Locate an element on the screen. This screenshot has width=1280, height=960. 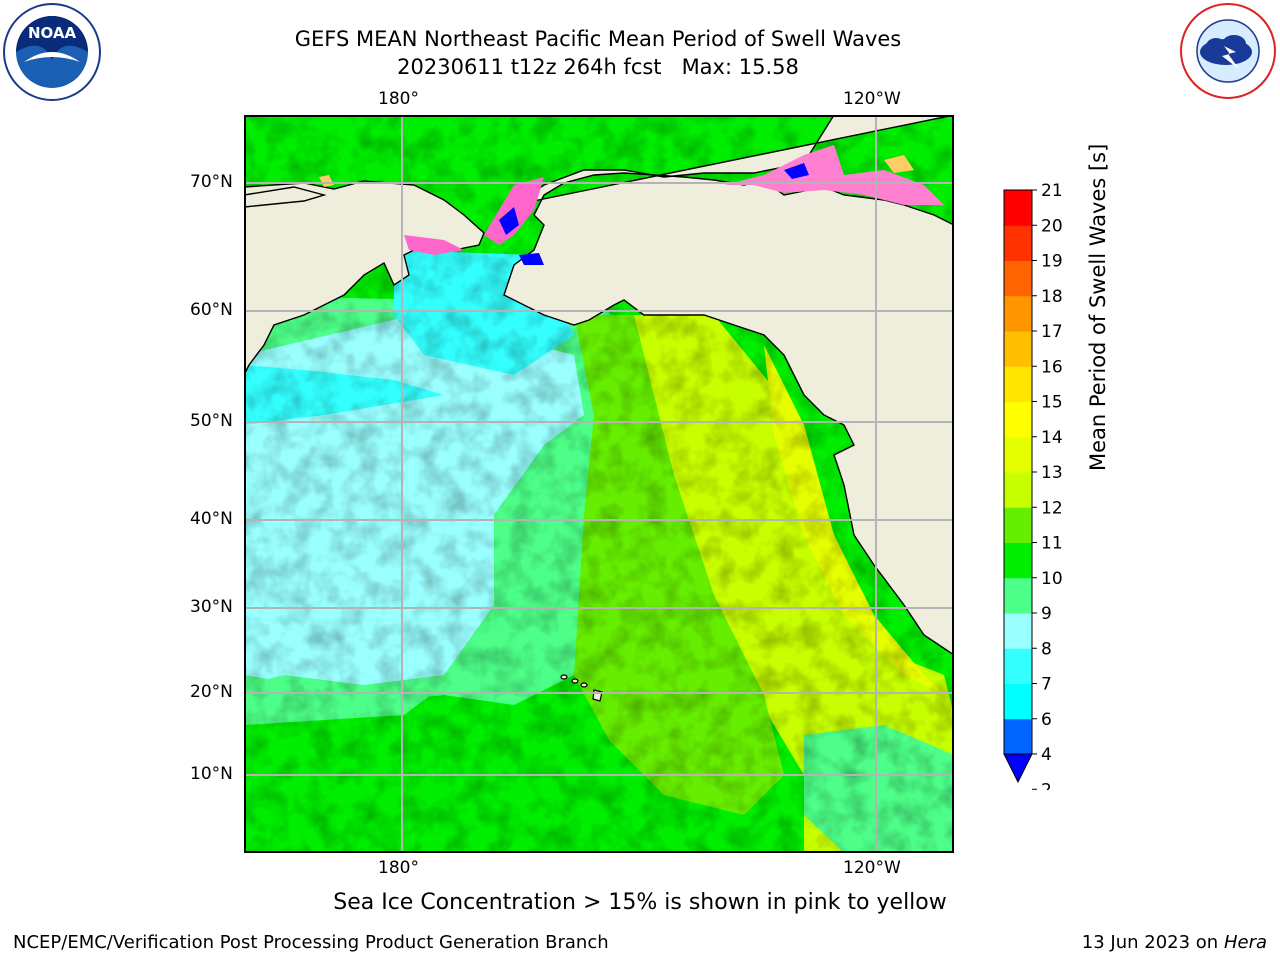
date-text: 13 Jun 2023 on is located at coordinates (1150, 942).